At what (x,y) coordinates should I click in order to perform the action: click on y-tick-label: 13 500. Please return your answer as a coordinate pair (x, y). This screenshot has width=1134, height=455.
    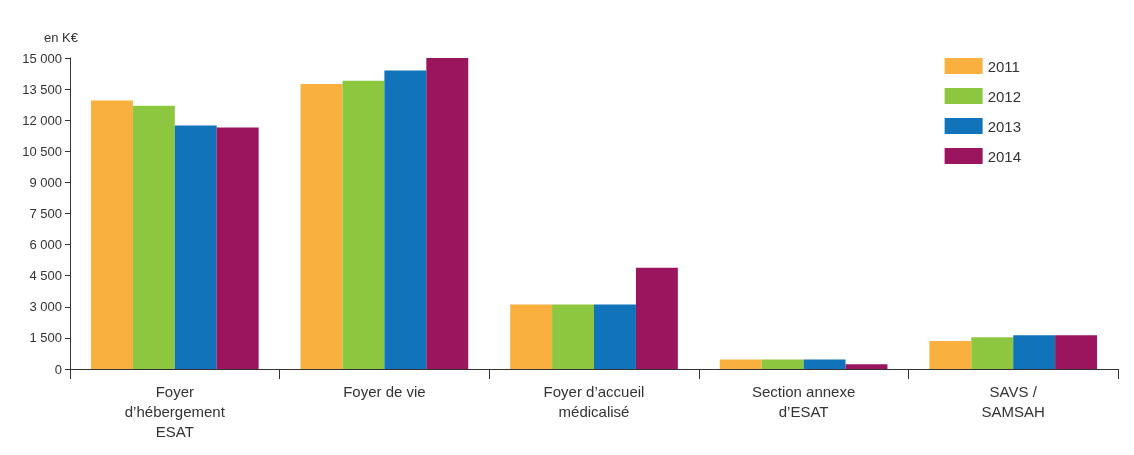
    Looking at the image, I should click on (42, 89).